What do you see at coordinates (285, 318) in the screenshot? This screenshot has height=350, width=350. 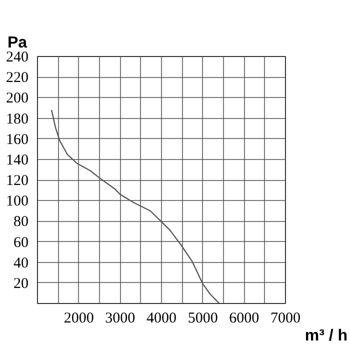 I see `x-tick-label: 7000` at bounding box center [285, 318].